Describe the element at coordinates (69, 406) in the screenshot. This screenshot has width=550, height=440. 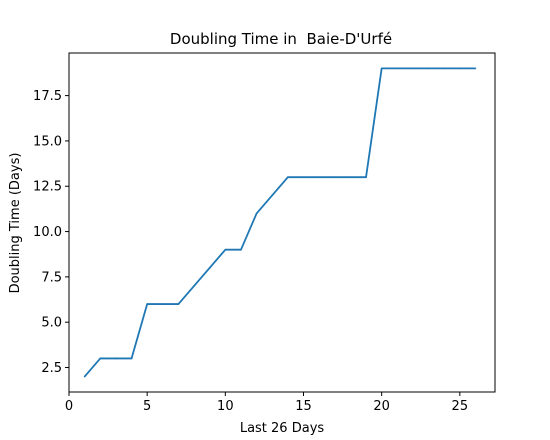
I see `x-tick-label: 0` at that location.